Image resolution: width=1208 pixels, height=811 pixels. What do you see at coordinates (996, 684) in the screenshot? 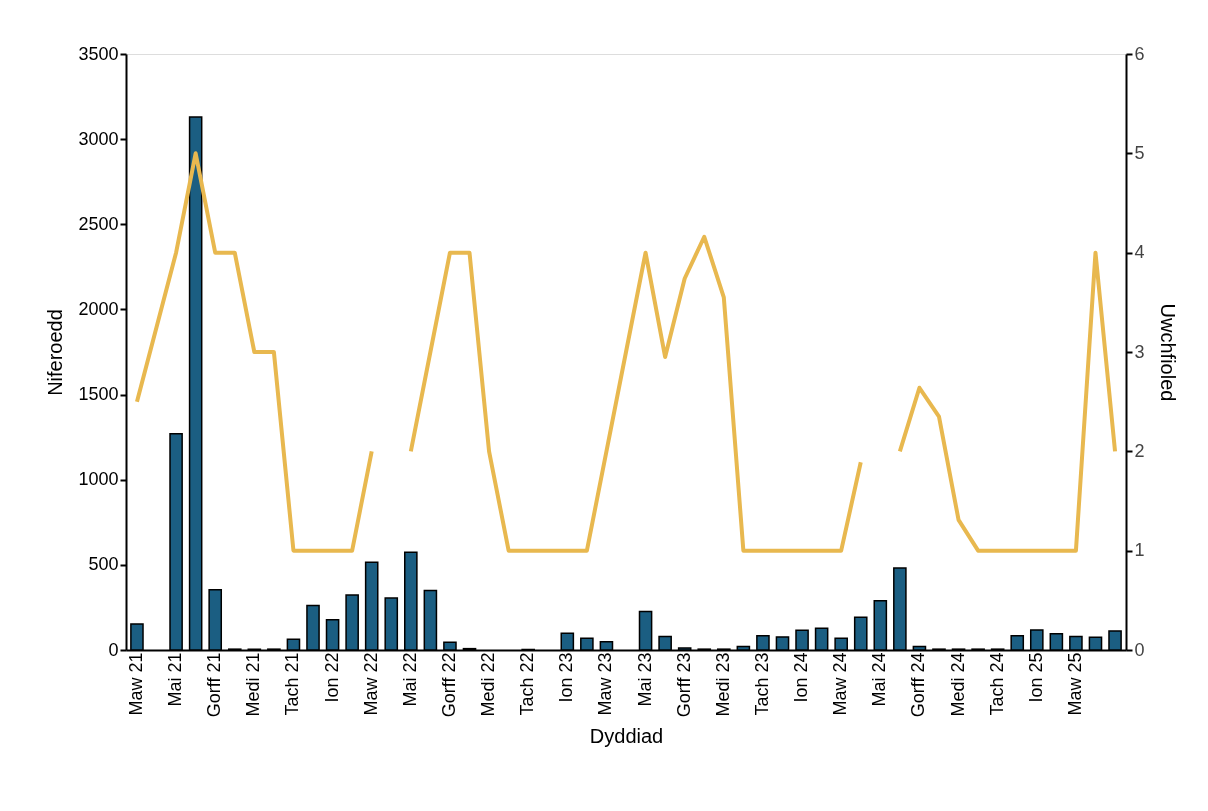
I see `x-tick-label: Tach 24` at bounding box center [996, 684].